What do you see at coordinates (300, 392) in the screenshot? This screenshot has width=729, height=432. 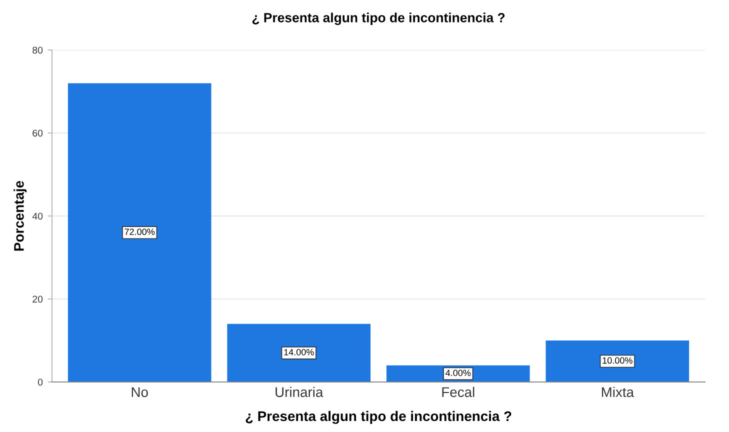 I see `x-tick-label: Urinaria` at bounding box center [300, 392].